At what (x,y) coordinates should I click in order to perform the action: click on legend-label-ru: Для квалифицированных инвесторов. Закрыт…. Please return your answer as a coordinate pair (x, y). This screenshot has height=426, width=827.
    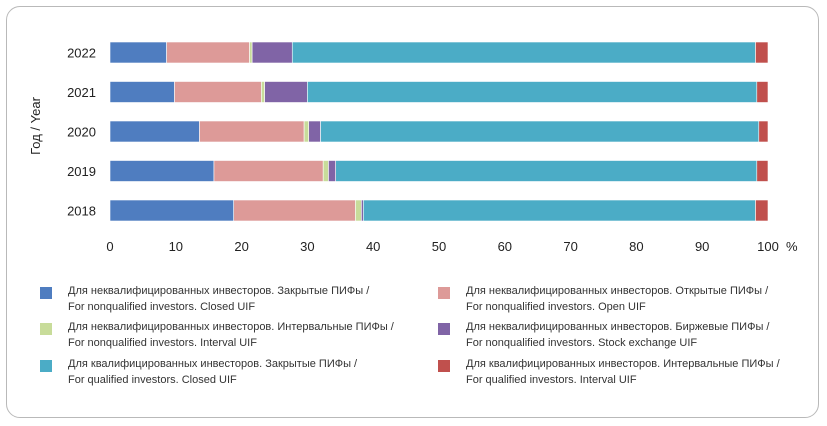
    Looking at the image, I should click on (213, 364).